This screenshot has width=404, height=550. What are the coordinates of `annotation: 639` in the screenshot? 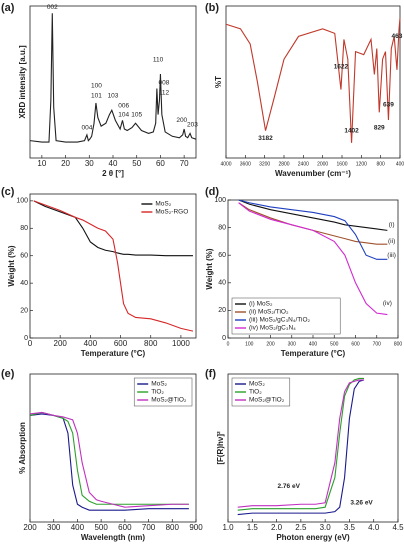 It's located at (388, 105).